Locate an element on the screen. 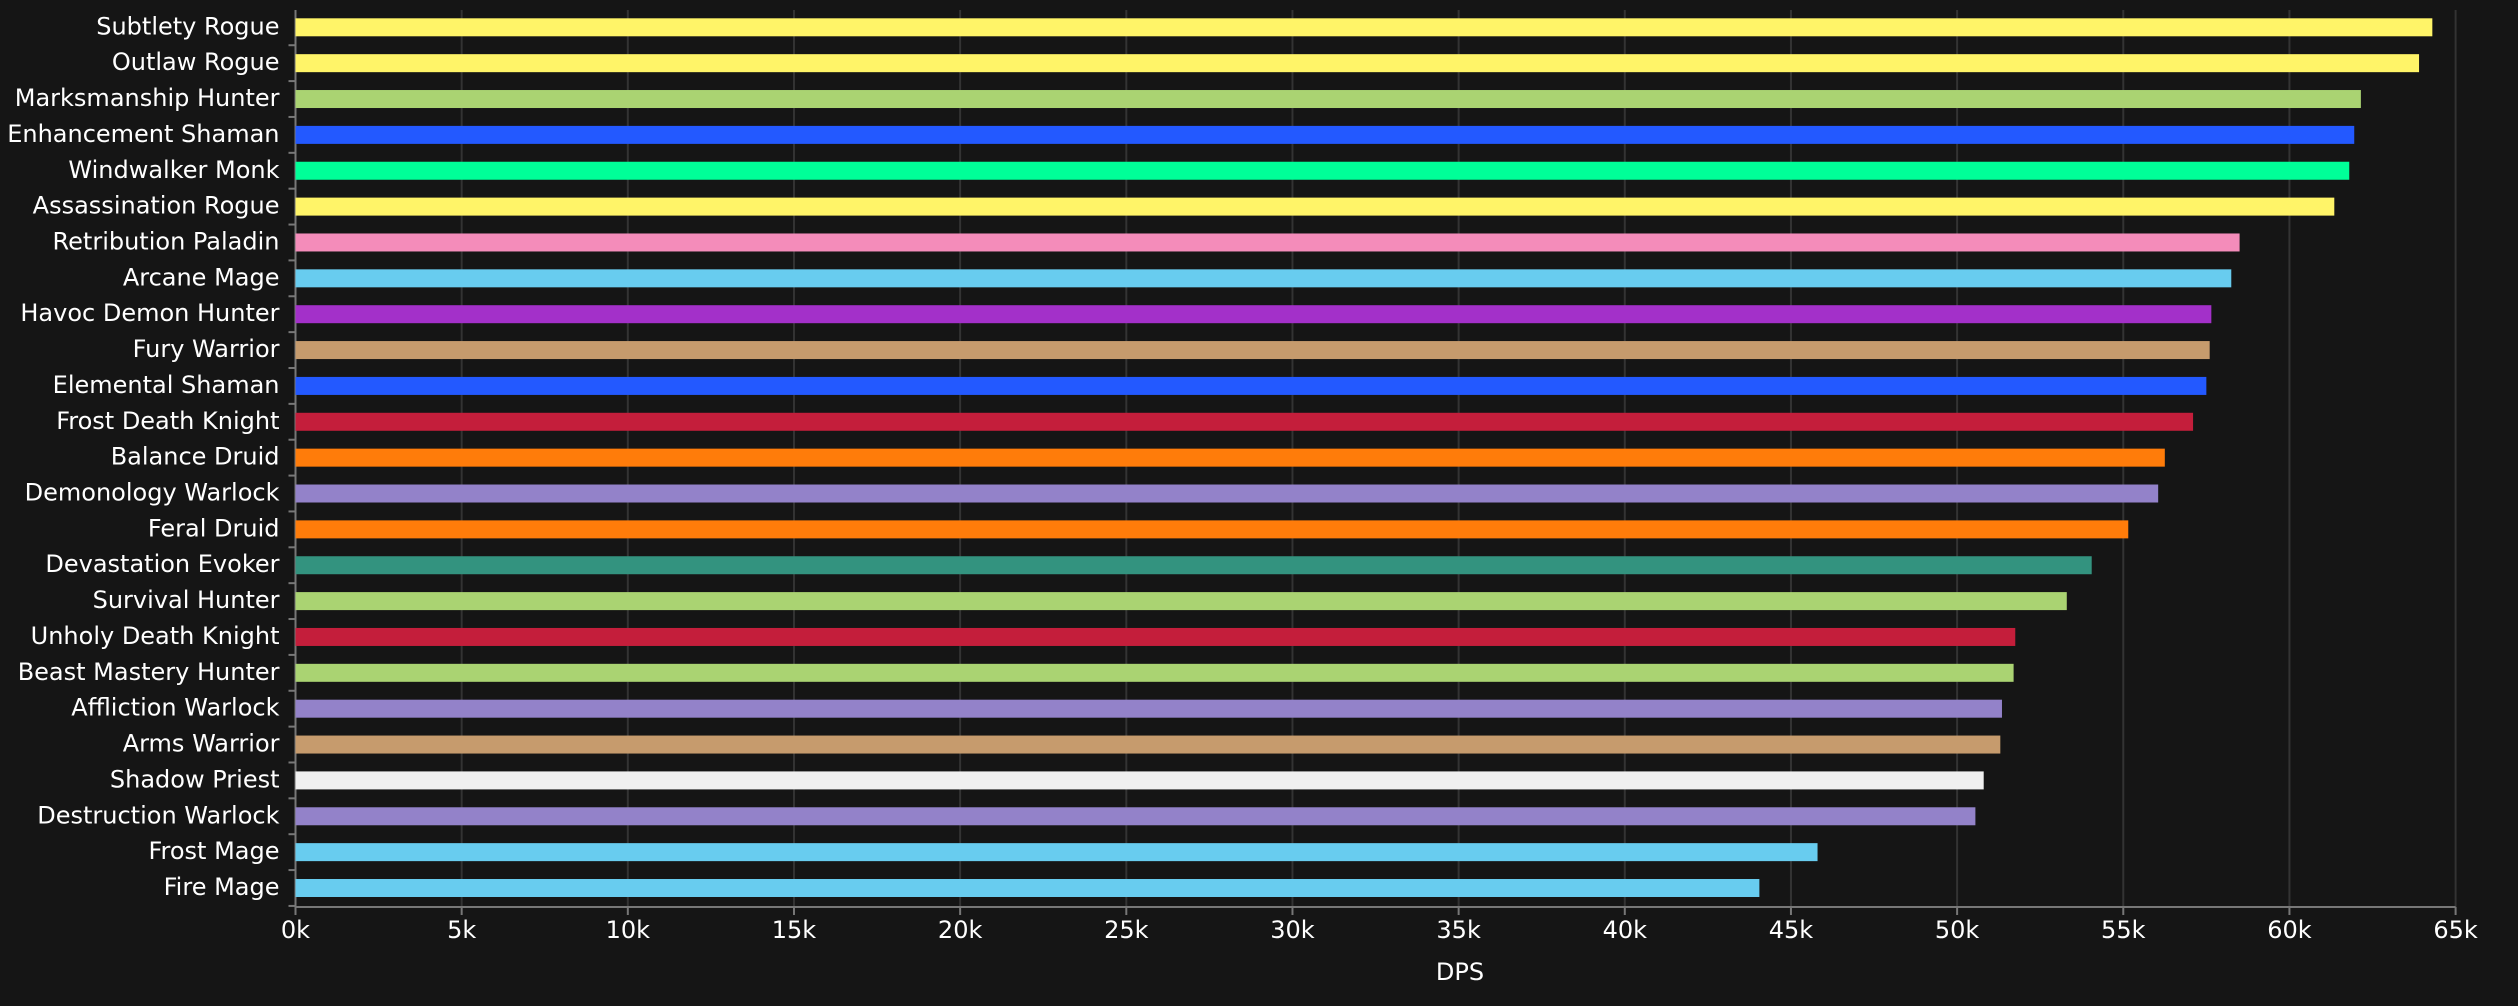 Image resolution: width=2518 pixels, height=1006 pixels. y-tick-label: Frost Death Knight is located at coordinates (167, 421).